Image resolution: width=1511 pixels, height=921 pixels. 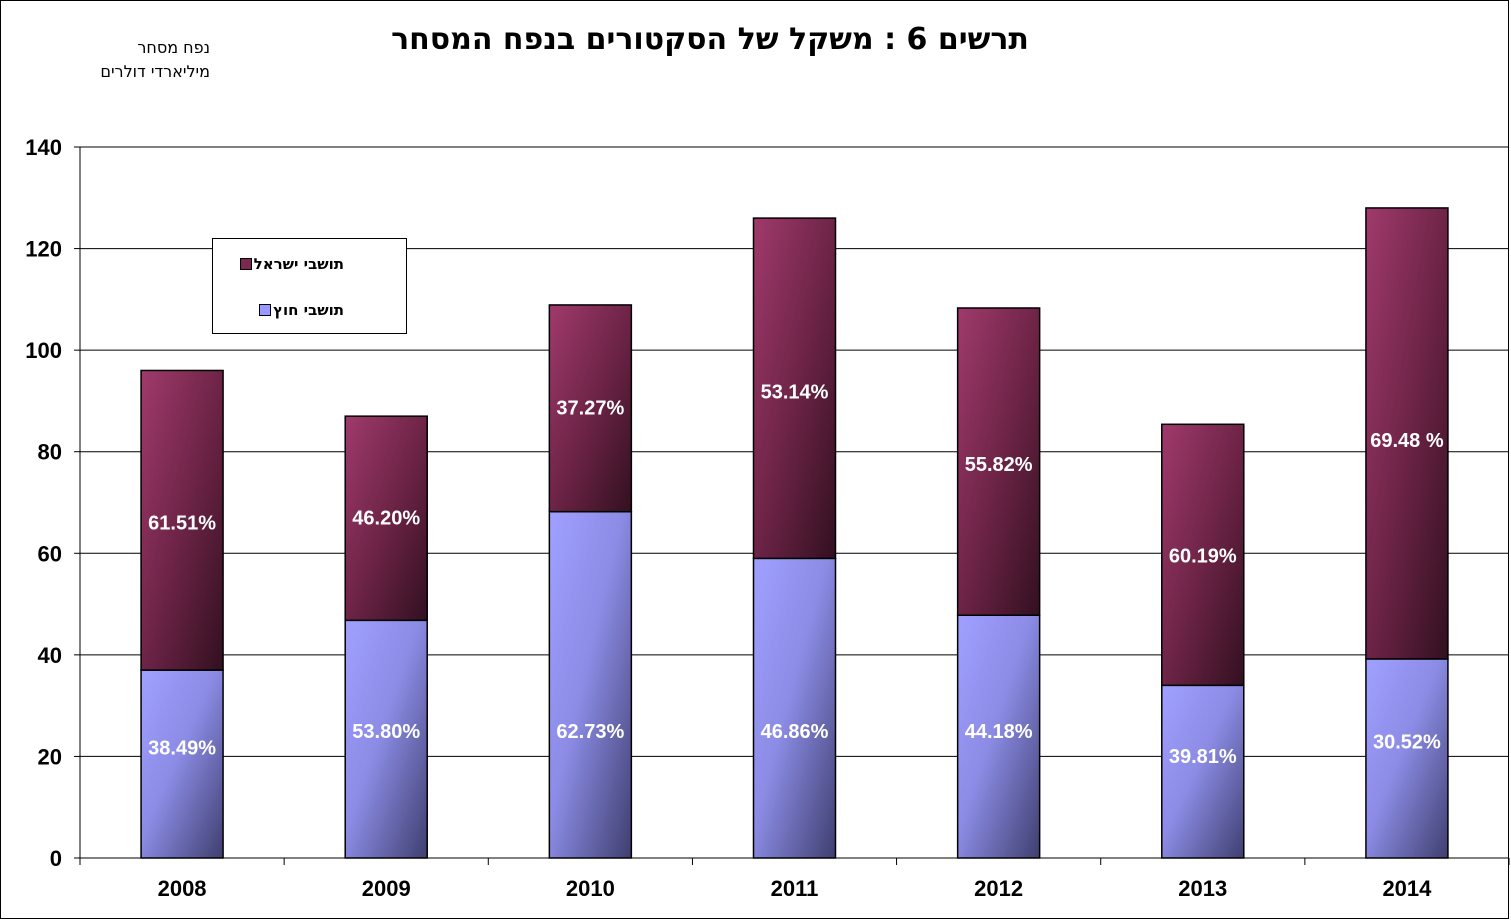 What do you see at coordinates (386, 732) in the screenshot?
I see `data-label-foreign-residents-2009: 53.80%` at bounding box center [386, 732].